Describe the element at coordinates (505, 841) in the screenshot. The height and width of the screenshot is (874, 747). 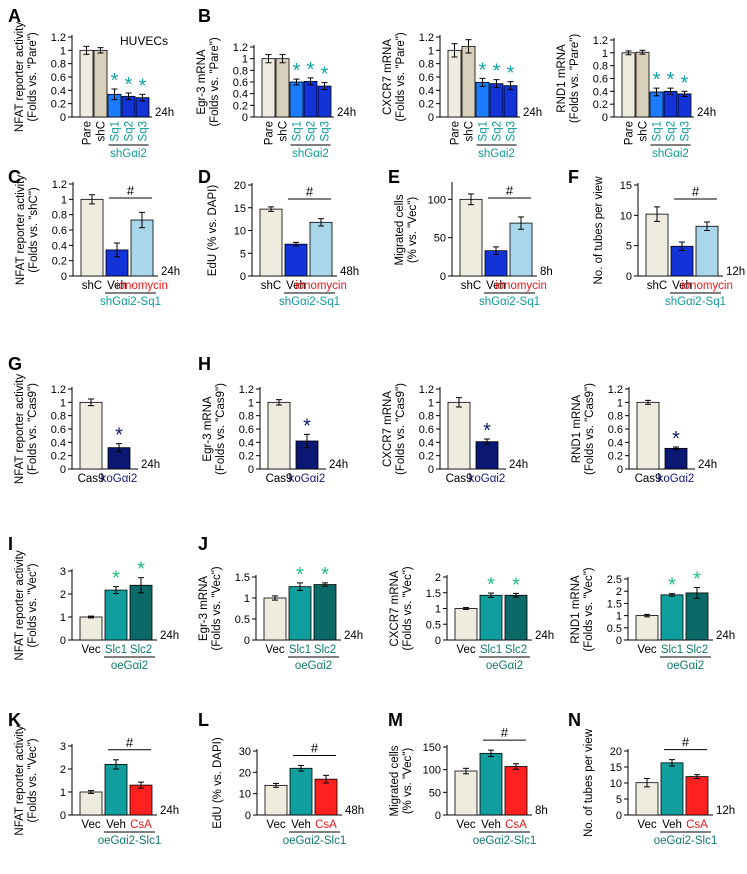
I see `group-label: oeGαi2-Slc1` at that location.